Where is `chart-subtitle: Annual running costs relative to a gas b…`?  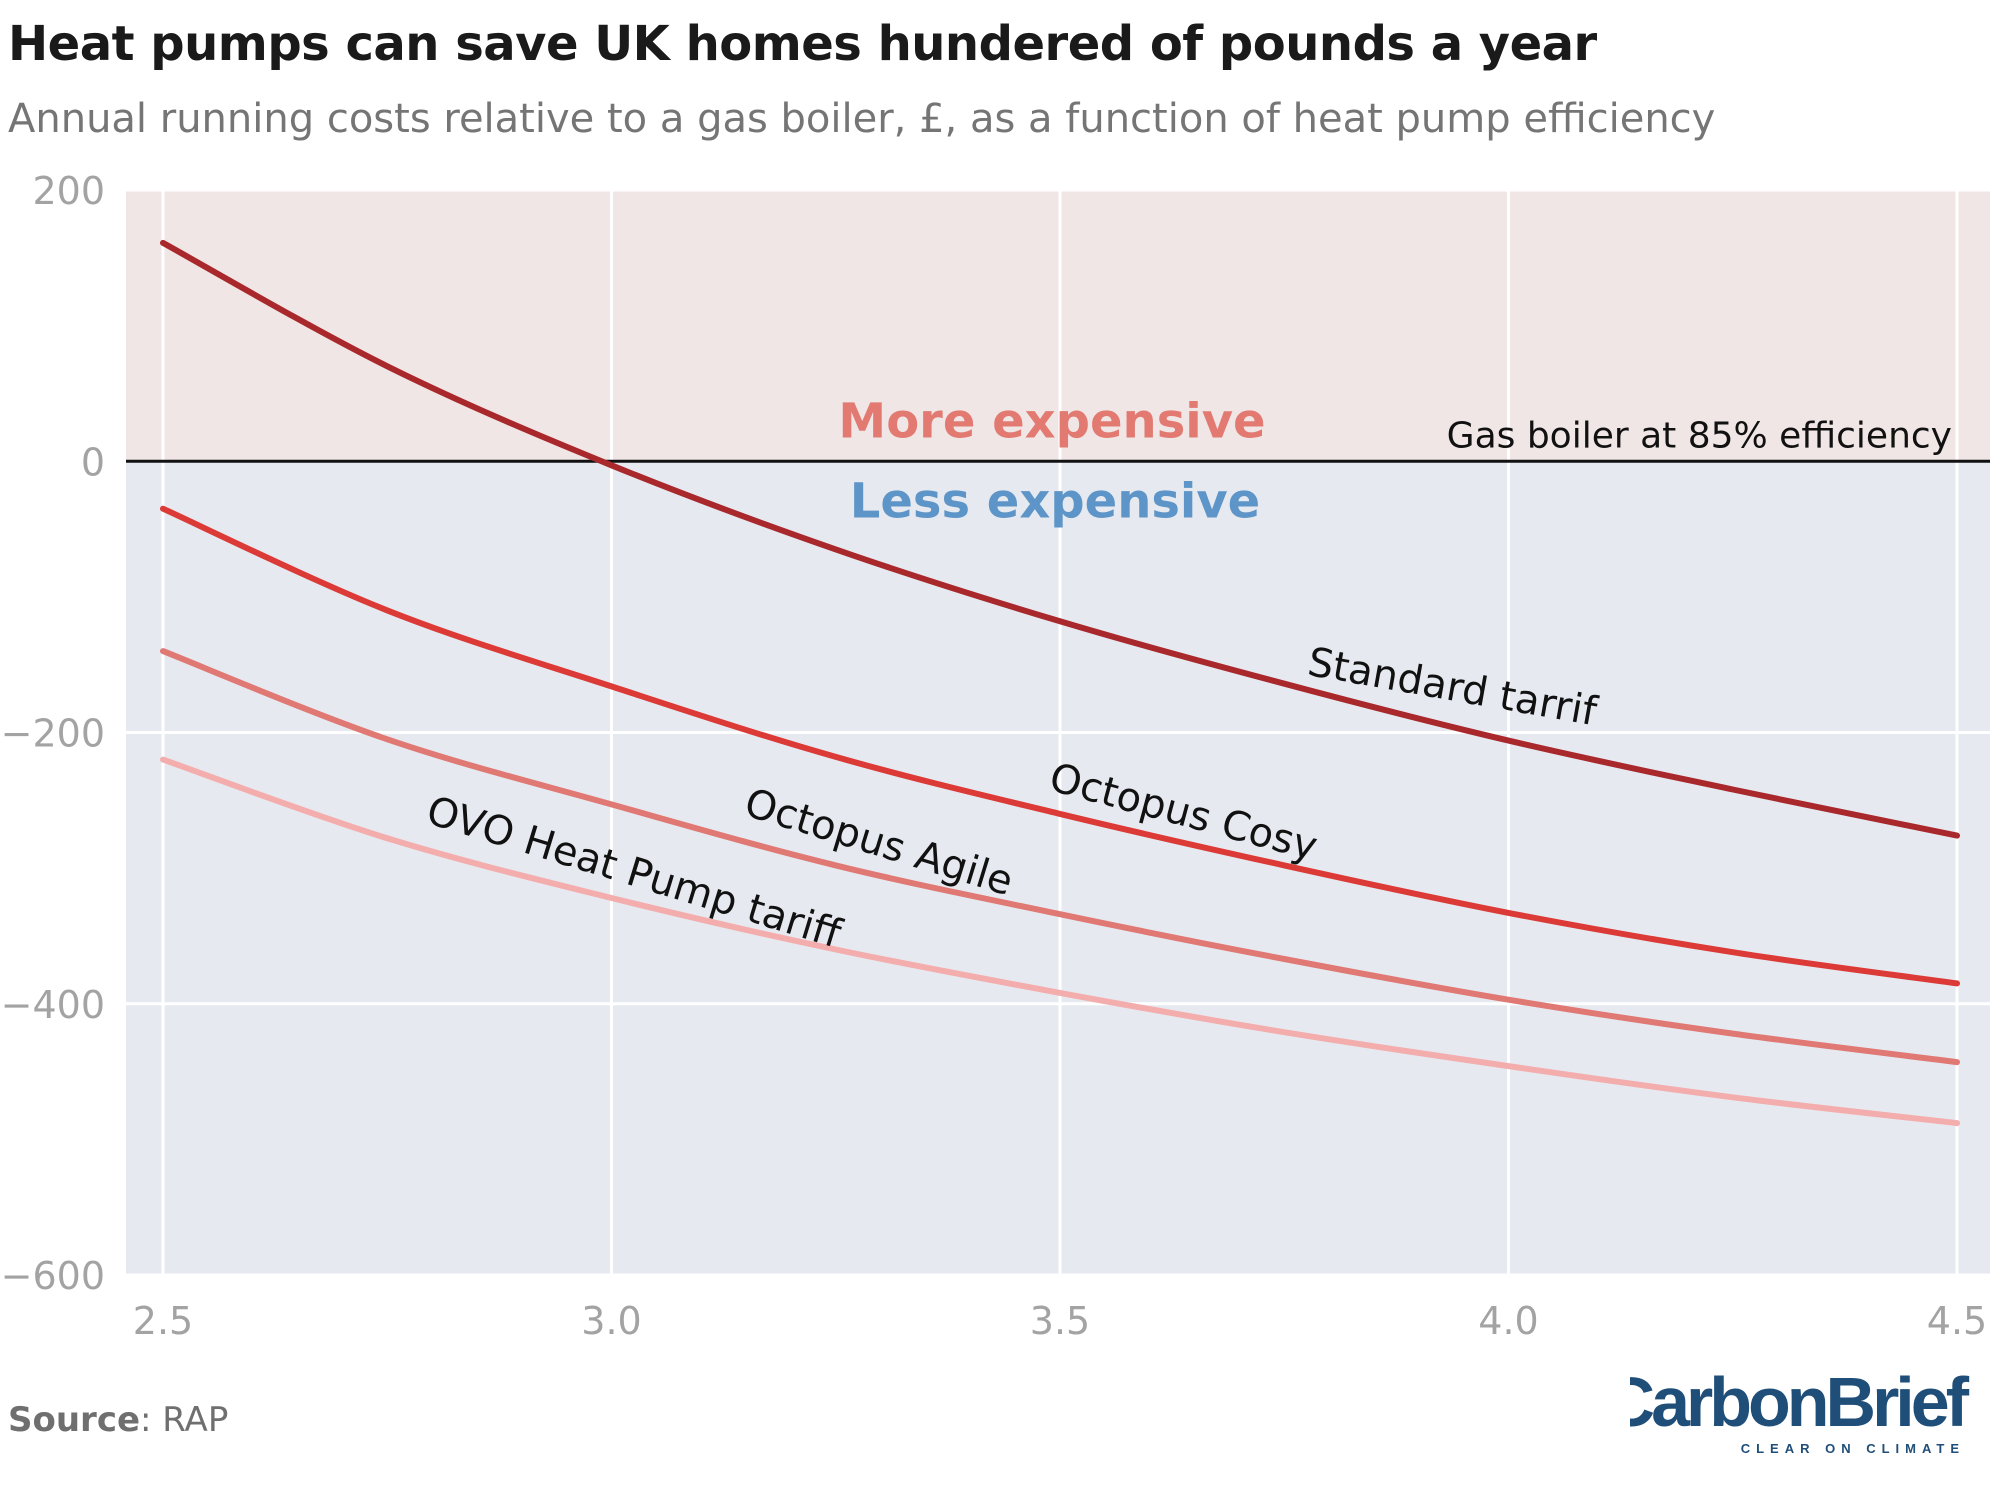 chart-subtitle: Annual running costs relative to a gas b… is located at coordinates (862, 119).